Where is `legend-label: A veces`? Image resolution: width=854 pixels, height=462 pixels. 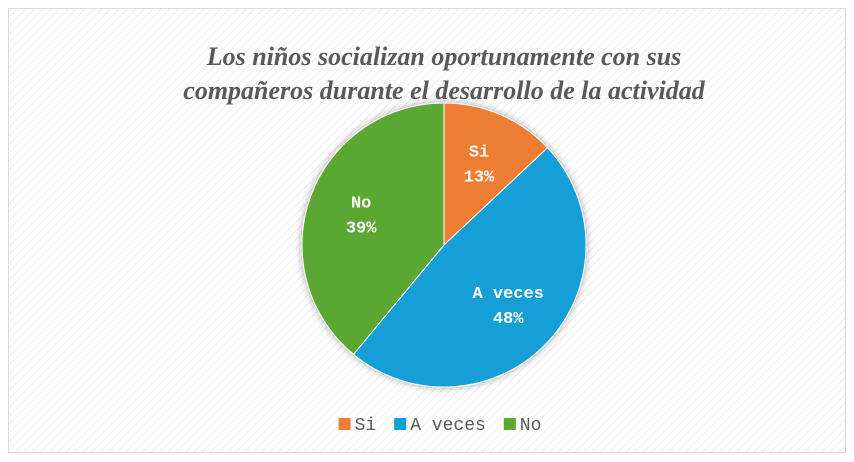
legend-label: A veces is located at coordinates (448, 426).